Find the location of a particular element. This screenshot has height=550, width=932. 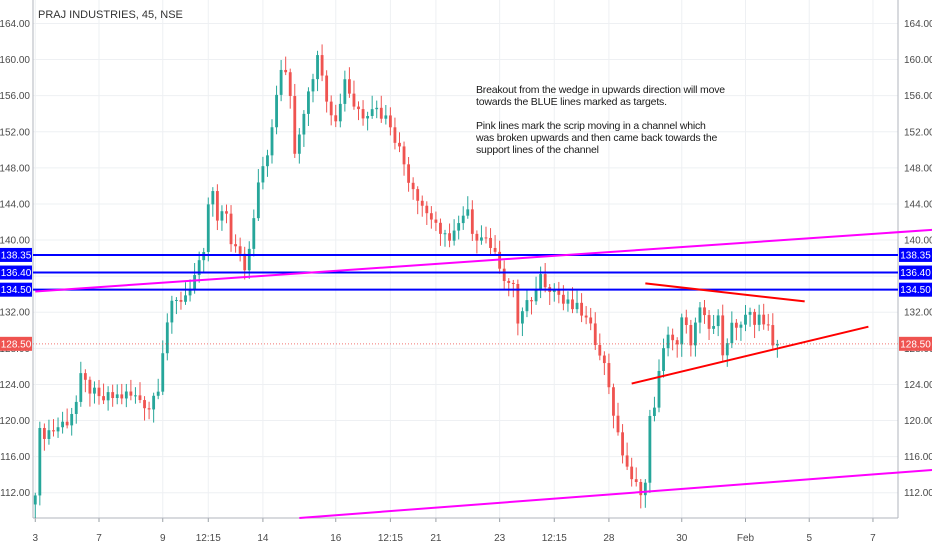

x-tick-label: 14 is located at coordinates (263, 538).